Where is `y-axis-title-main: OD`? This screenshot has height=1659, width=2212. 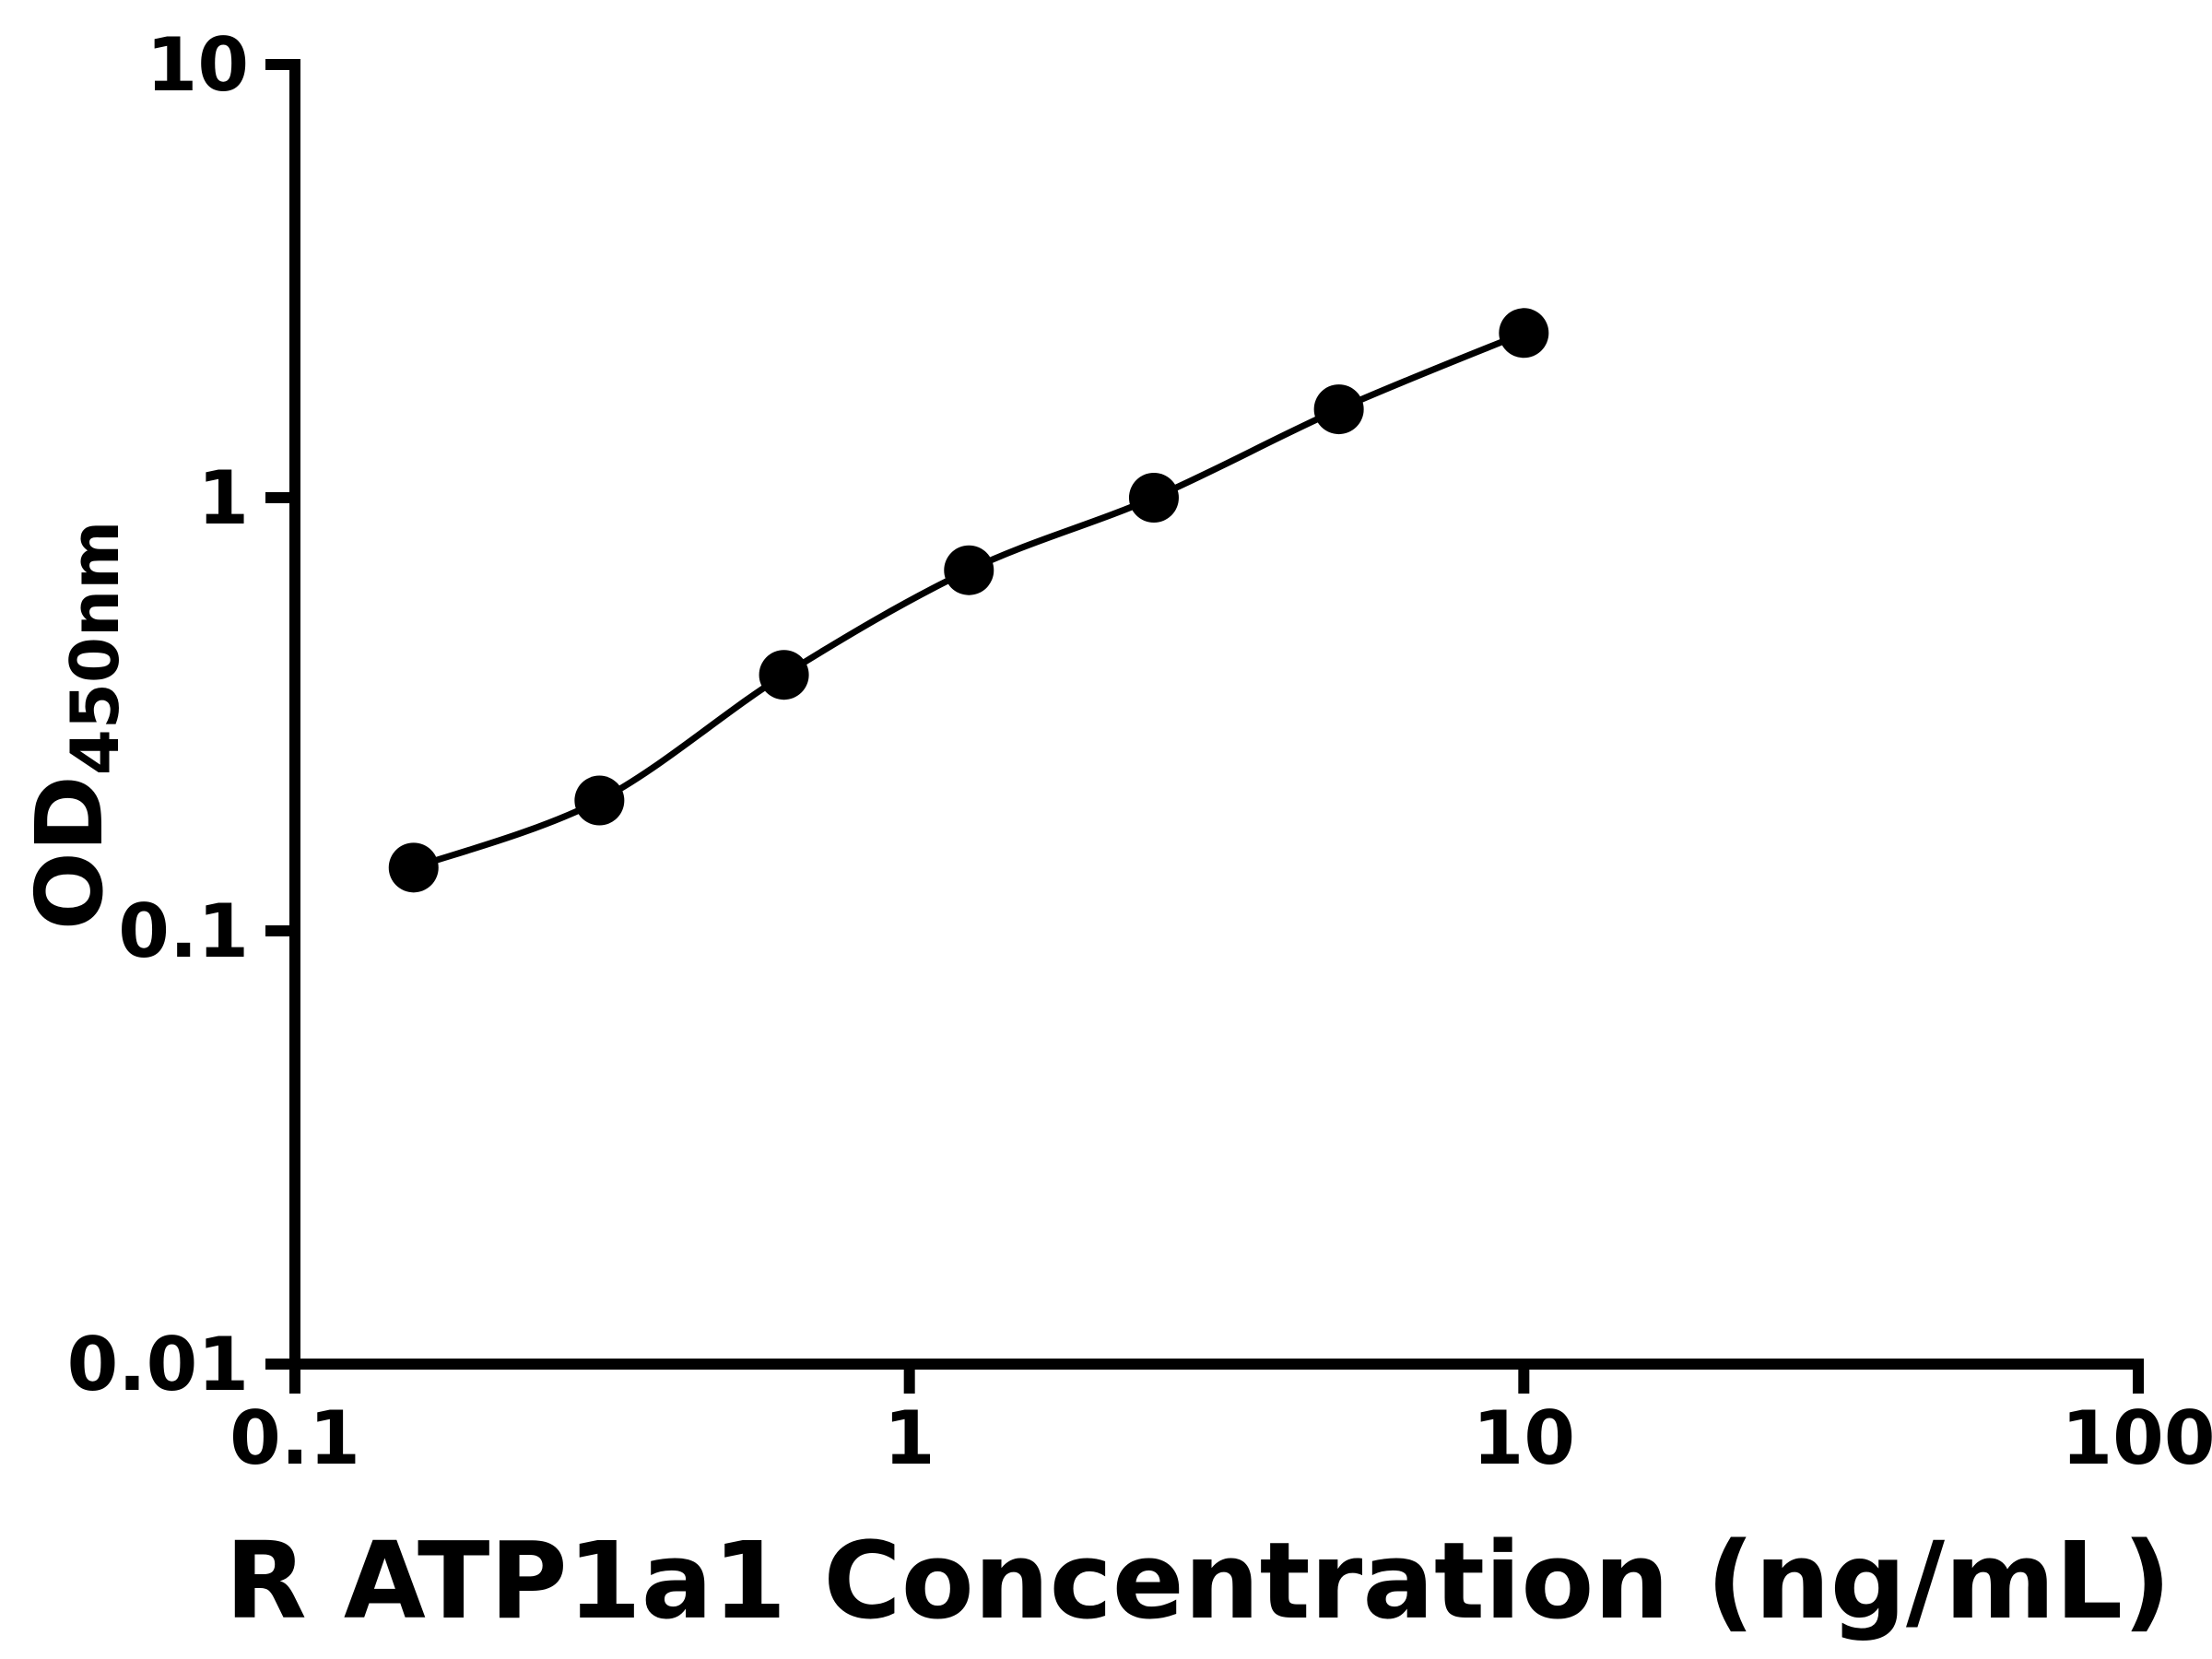 y-axis-title-main: OD is located at coordinates (70, 852).